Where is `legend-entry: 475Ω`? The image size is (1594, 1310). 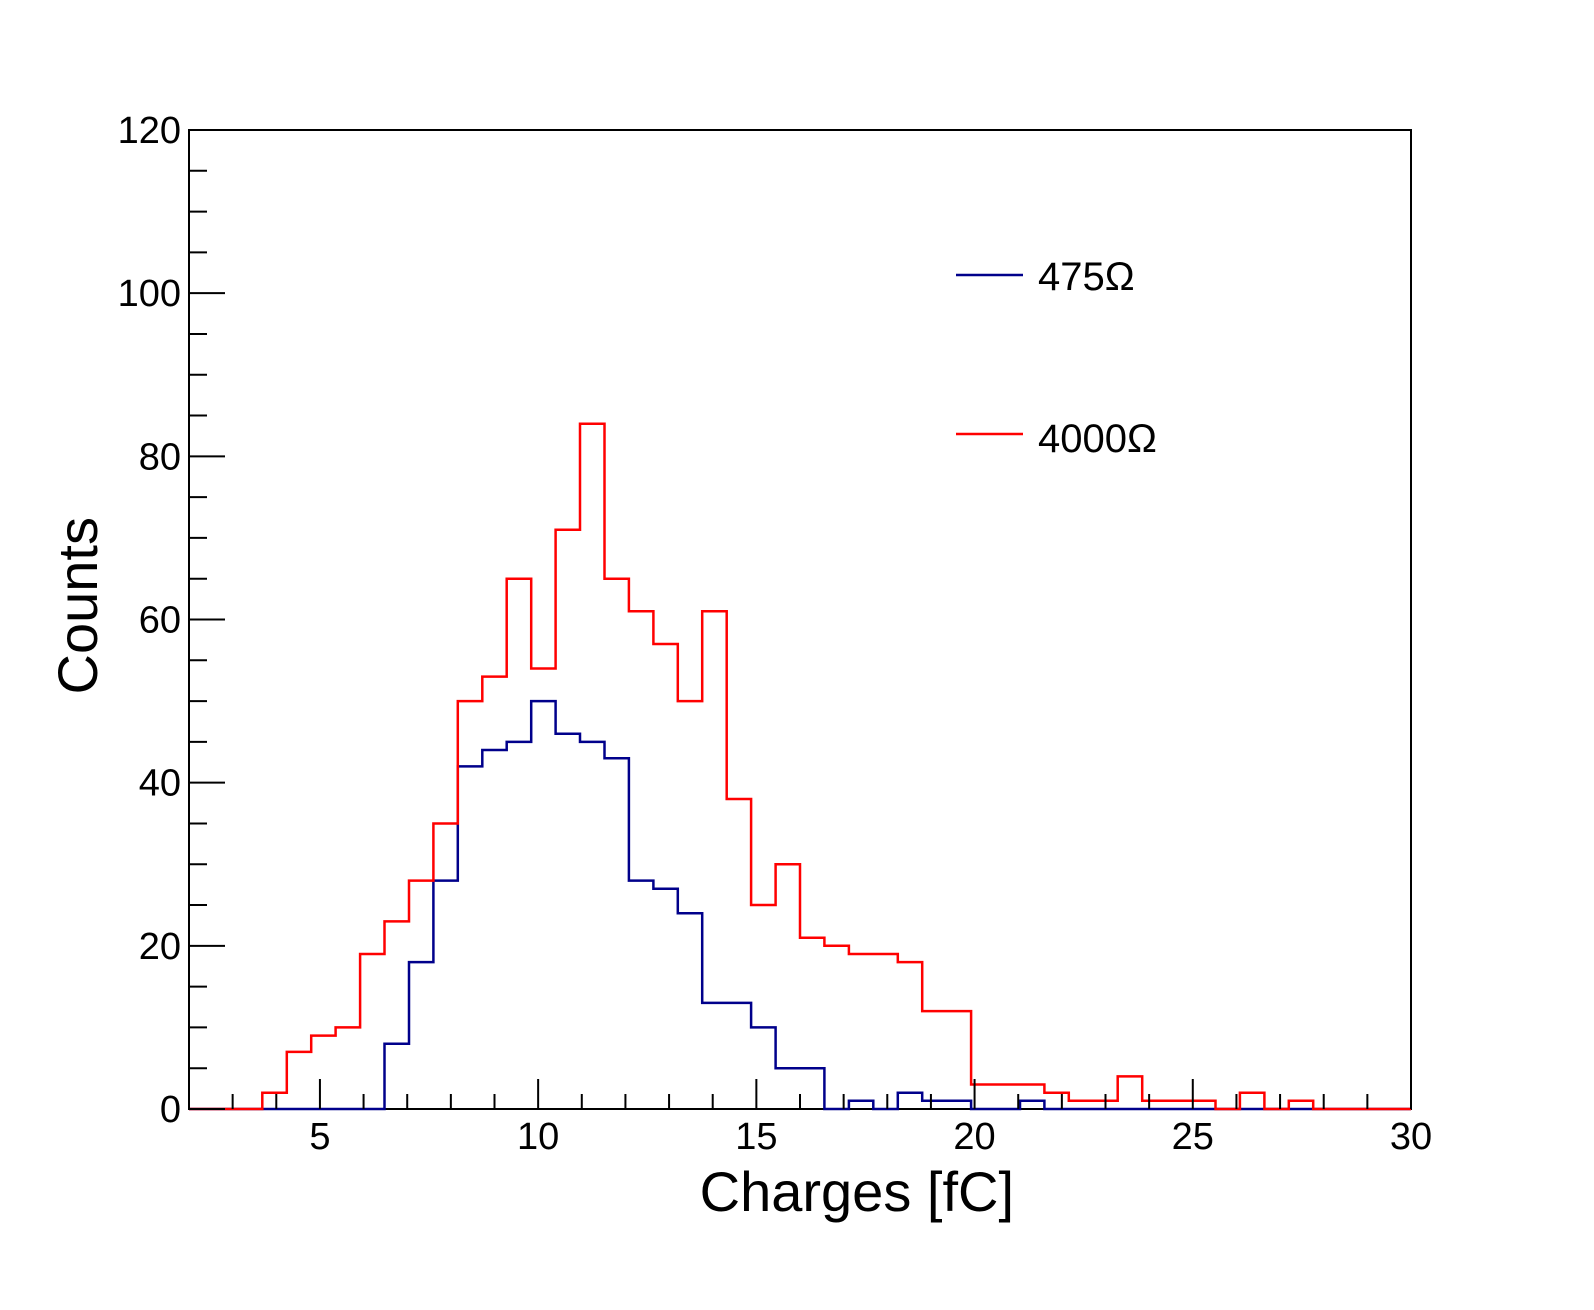
legend-entry: 475Ω is located at coordinates (1045, 277).